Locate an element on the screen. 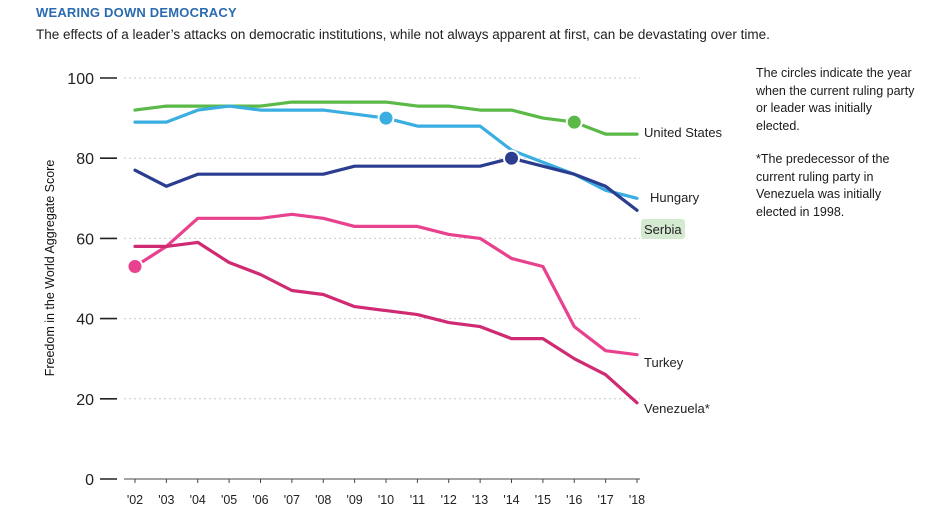  x-tick-label: '02 is located at coordinates (135, 500).